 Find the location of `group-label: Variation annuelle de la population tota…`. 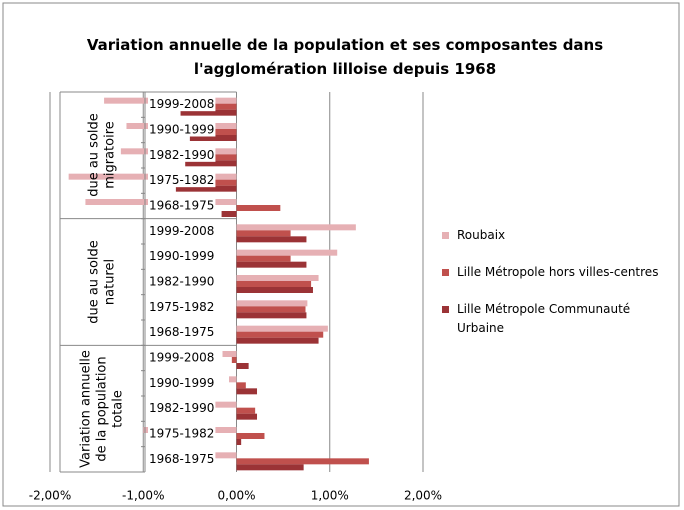

group-label: Variation annuelle de la population tota… is located at coordinates (102, 408).